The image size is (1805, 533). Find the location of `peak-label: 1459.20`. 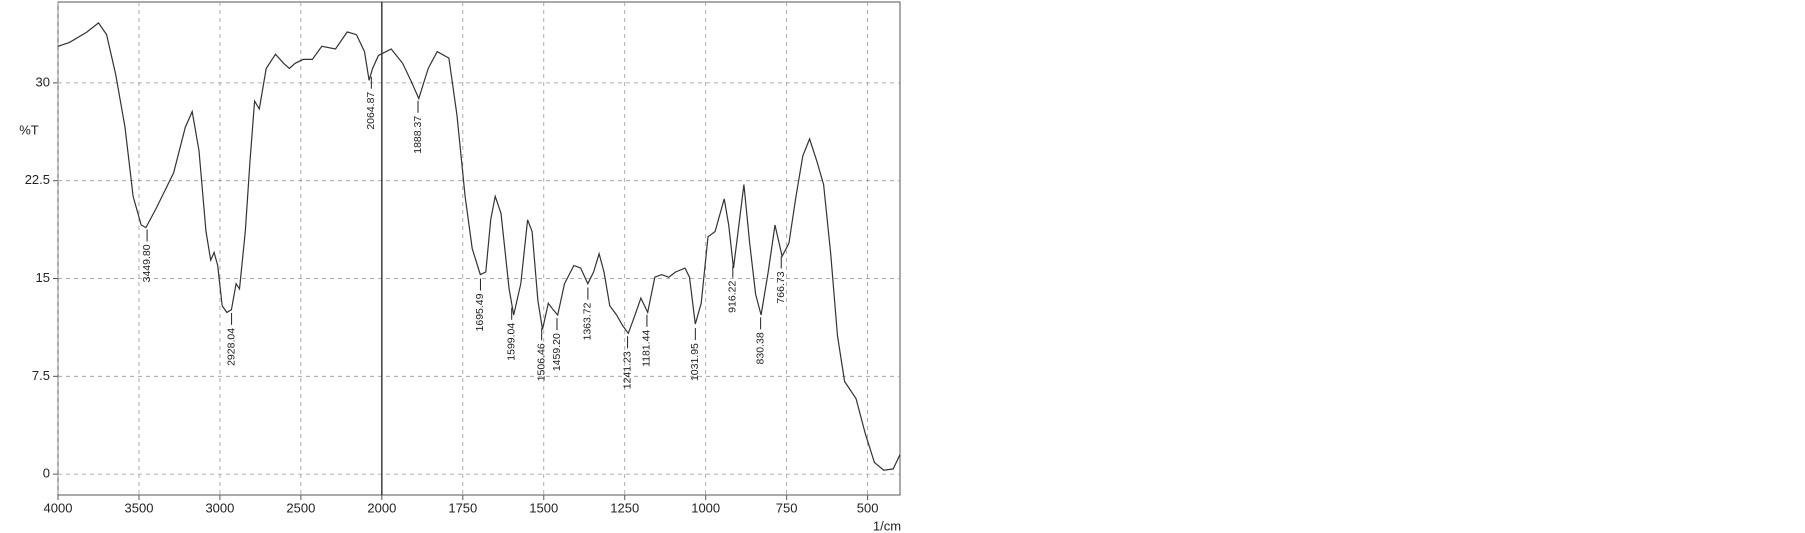

peak-label: 1459.20 is located at coordinates (557, 352).